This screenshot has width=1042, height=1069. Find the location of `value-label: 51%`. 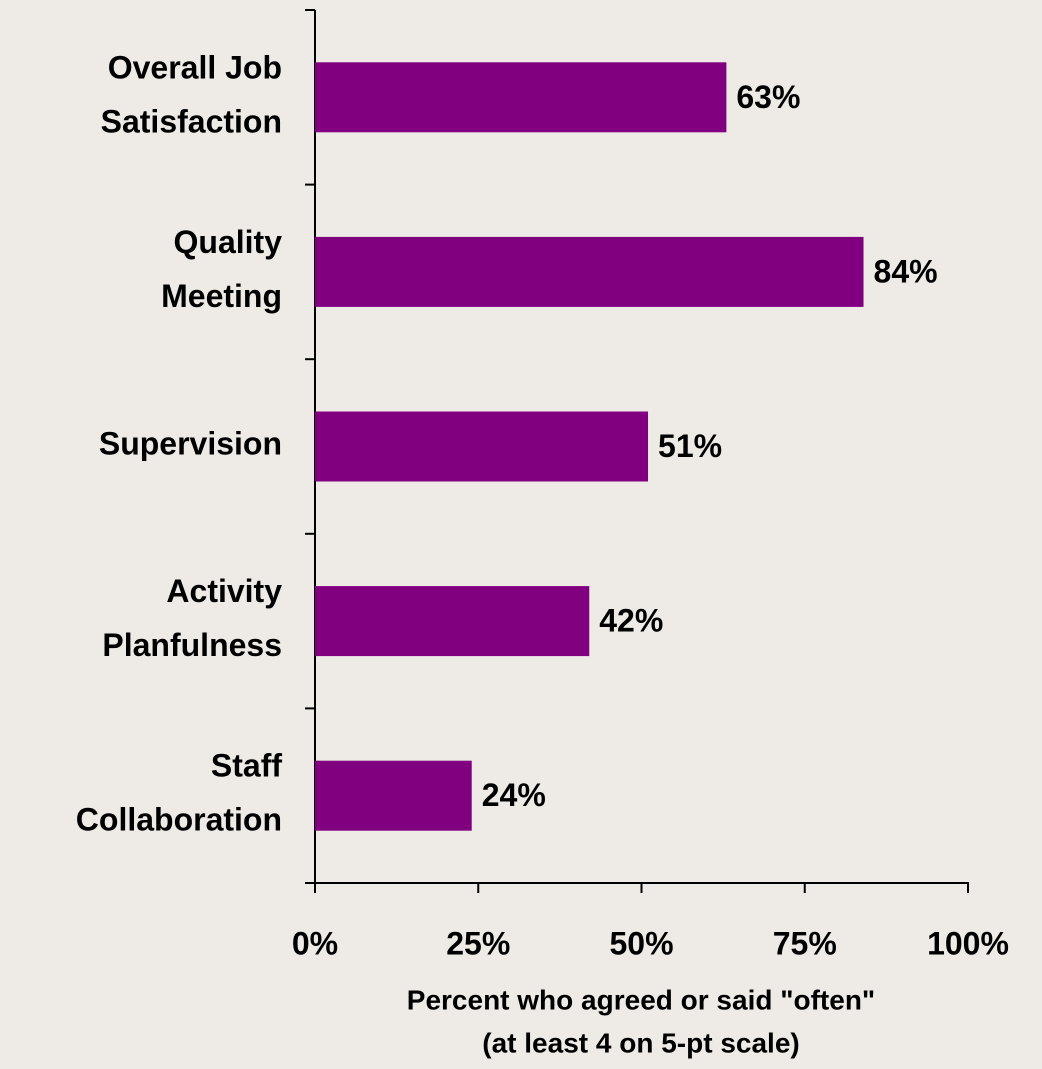

value-label: 51% is located at coordinates (690, 446).